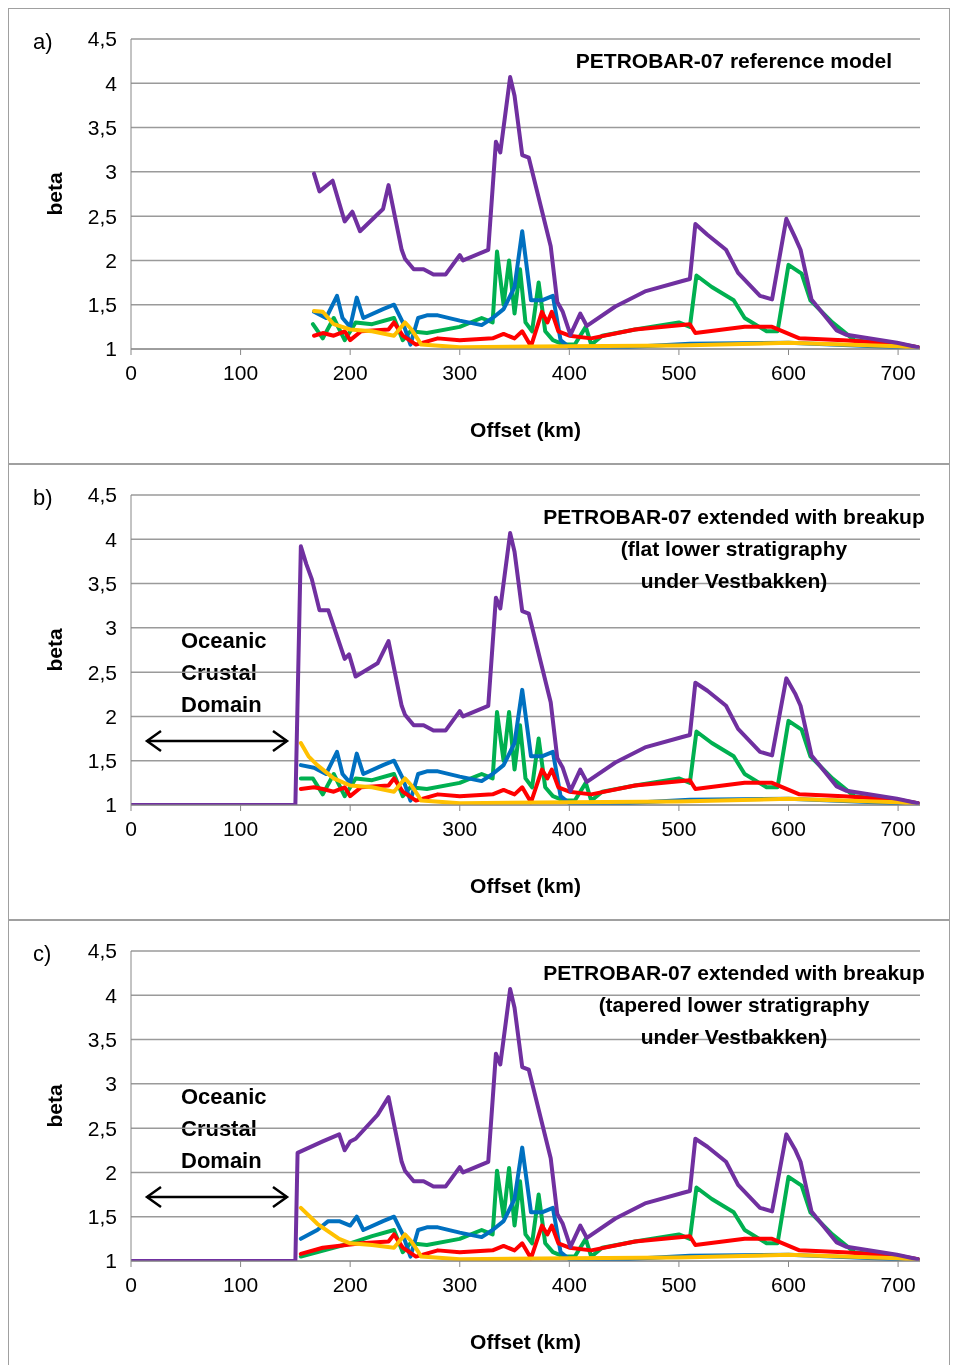 Image resolution: width=958 pixels, height=1365 pixels. Describe the element at coordinates (734, 1005) in the screenshot. I see `annotation: (tapered lower stratigraphy` at that location.